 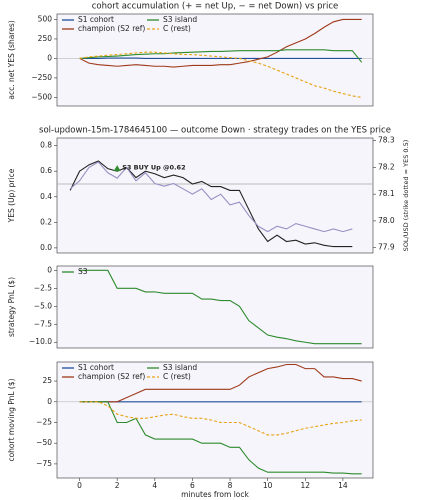 What do you see at coordinates (11, 59) in the screenshot?
I see `y-axis-label: acc. net YES (shares)` at bounding box center [11, 59].